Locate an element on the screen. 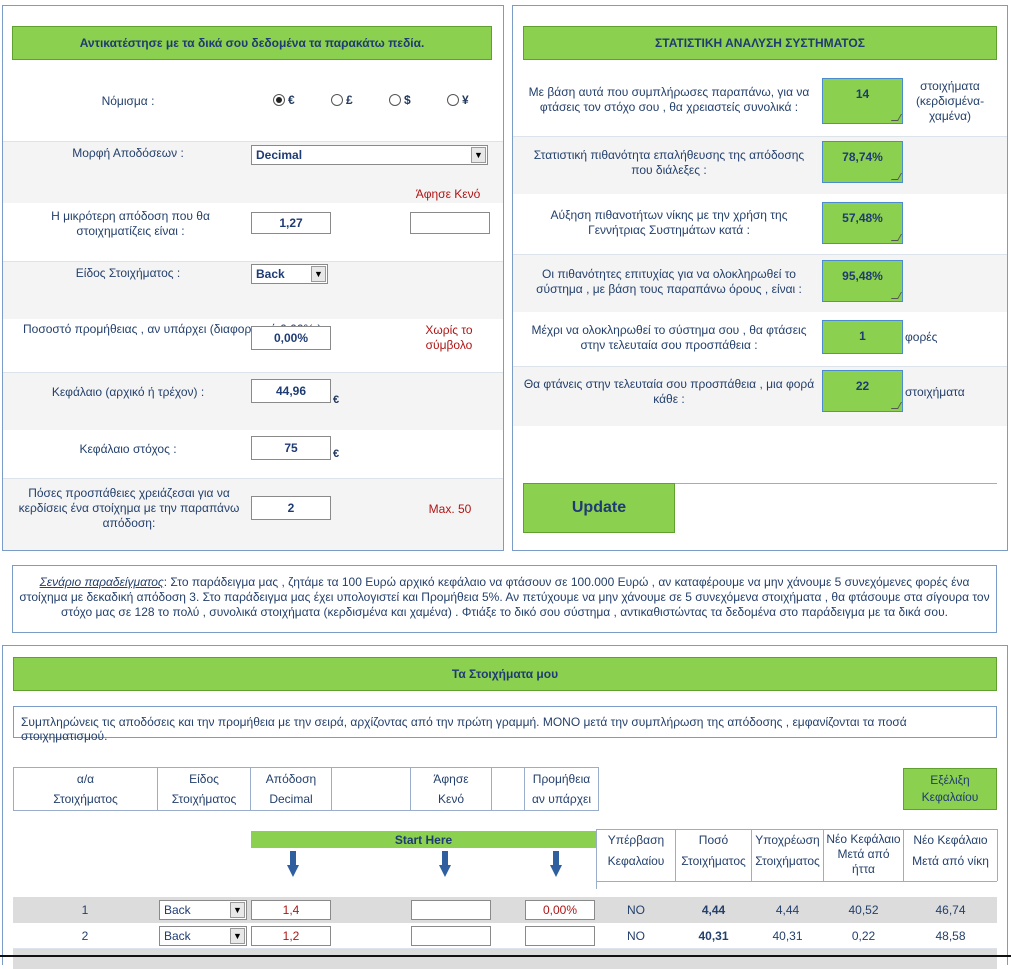 The width and height of the screenshot is (1011, 969). capital-input: 44,96 is located at coordinates (291, 391).